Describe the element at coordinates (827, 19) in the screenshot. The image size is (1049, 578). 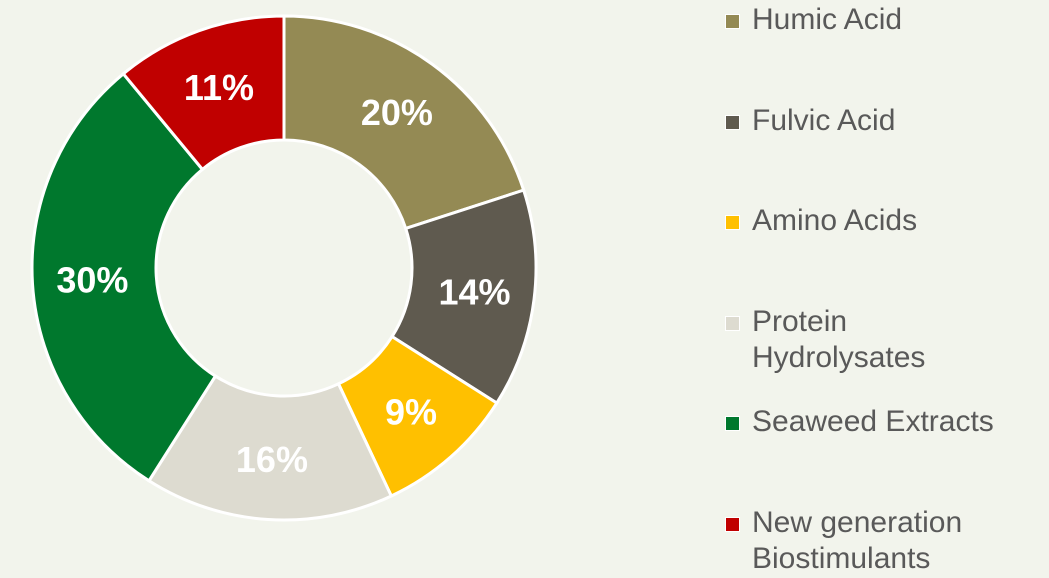
I see `legend-label: Humic Acid` at that location.